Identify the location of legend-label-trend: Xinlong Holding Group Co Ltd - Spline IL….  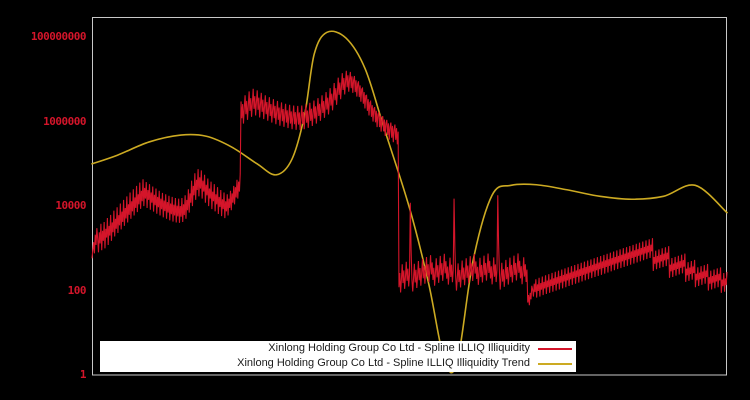
(383, 363).